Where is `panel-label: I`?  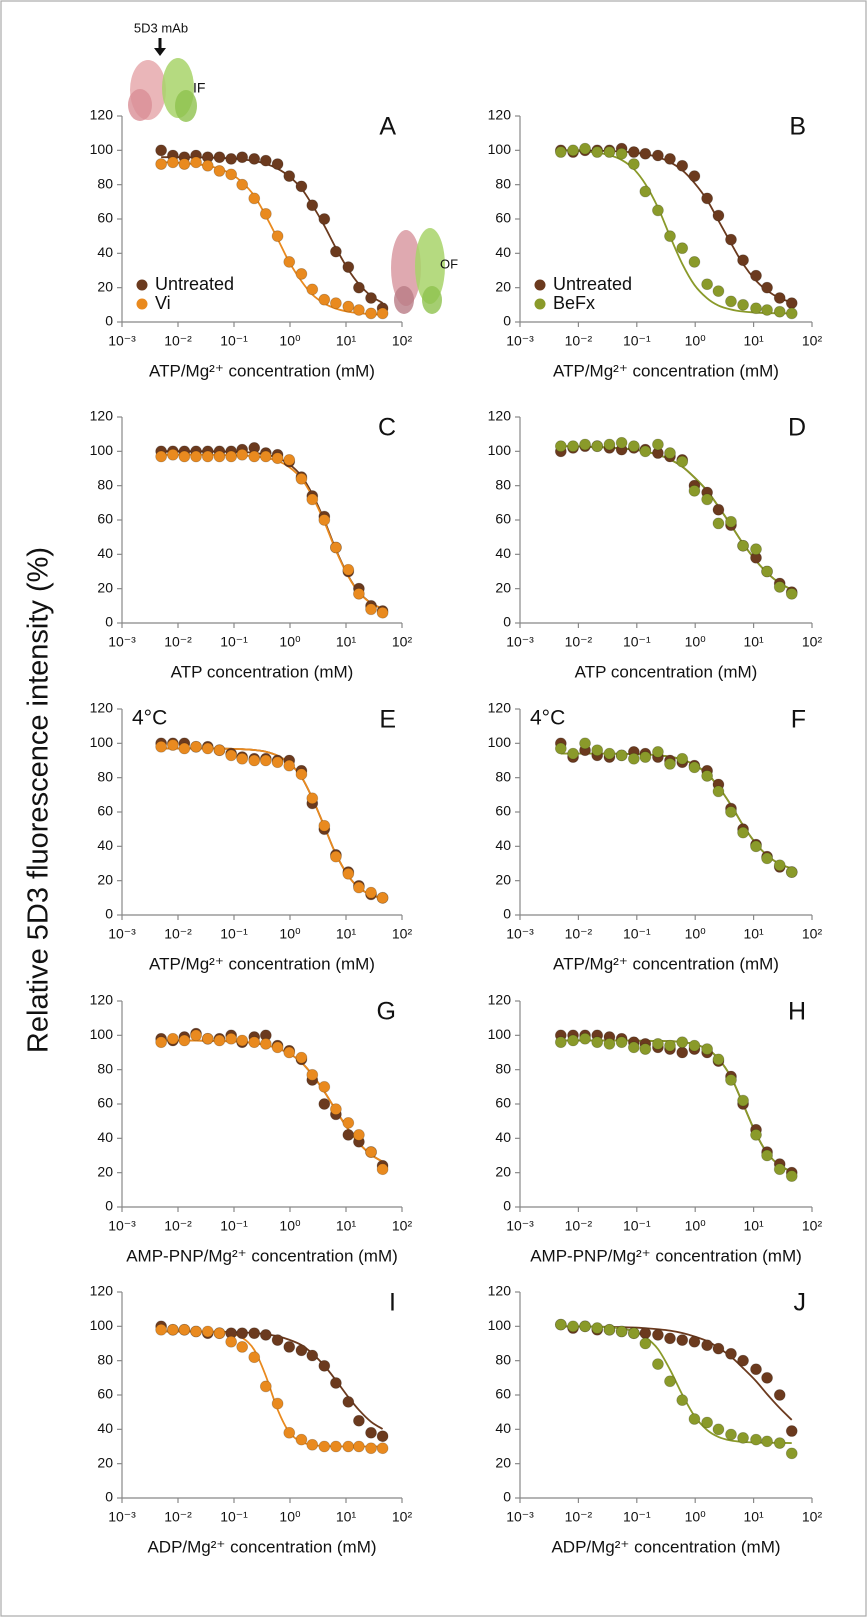 panel-label: I is located at coordinates (392, 1303).